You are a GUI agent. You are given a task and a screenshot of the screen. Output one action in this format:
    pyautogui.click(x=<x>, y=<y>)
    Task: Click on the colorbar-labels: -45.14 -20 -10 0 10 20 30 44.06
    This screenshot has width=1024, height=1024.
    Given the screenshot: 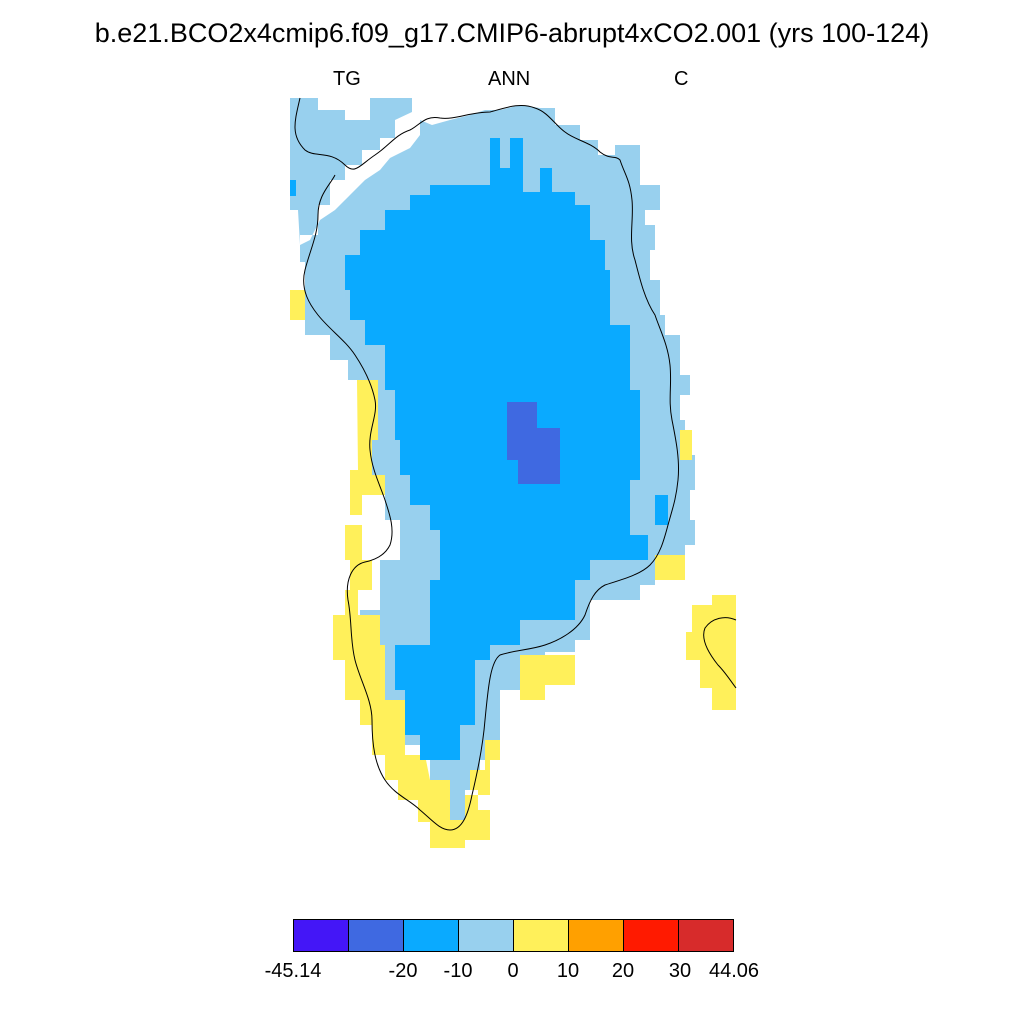 What is the action you would take?
    pyautogui.click(x=512, y=975)
    